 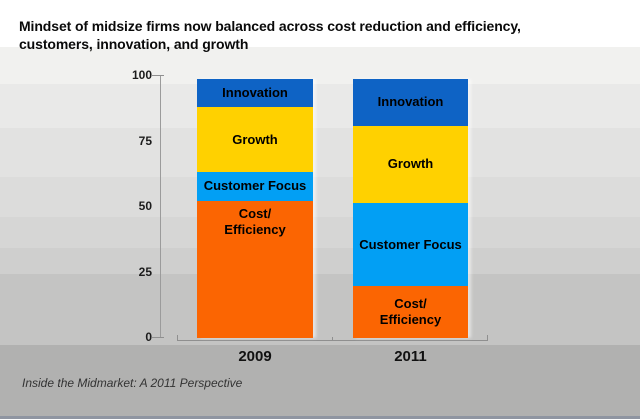 What do you see at coordinates (145, 140) in the screenshot?
I see `y-tick-label: 75` at bounding box center [145, 140].